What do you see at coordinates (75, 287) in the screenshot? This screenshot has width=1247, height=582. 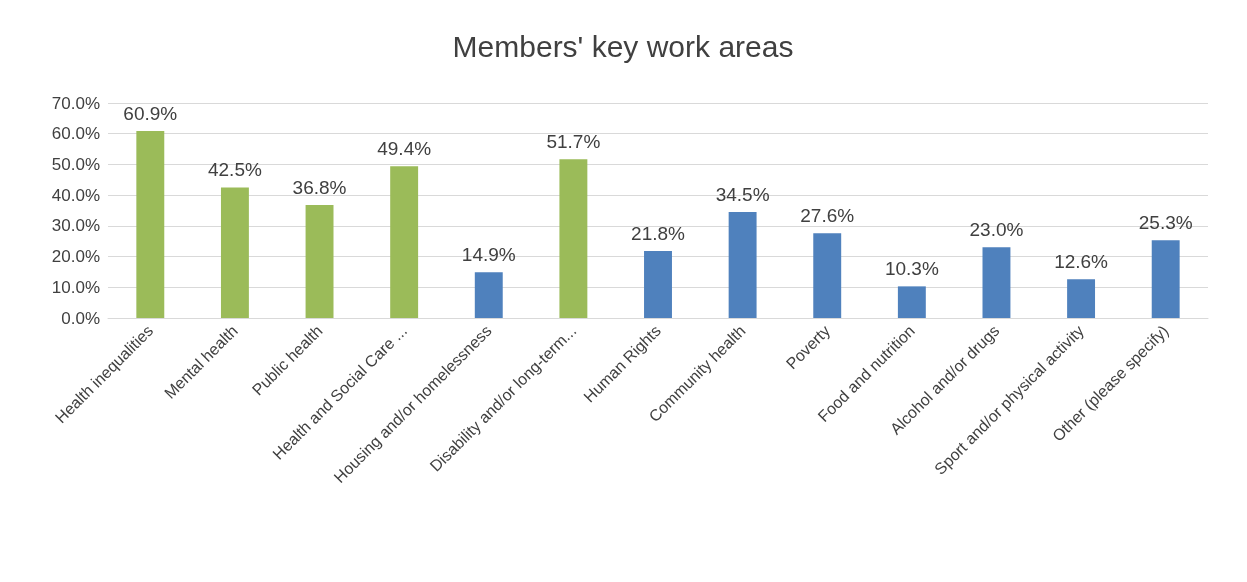 I see `y-tick-label: 10.0%` at bounding box center [75, 287].